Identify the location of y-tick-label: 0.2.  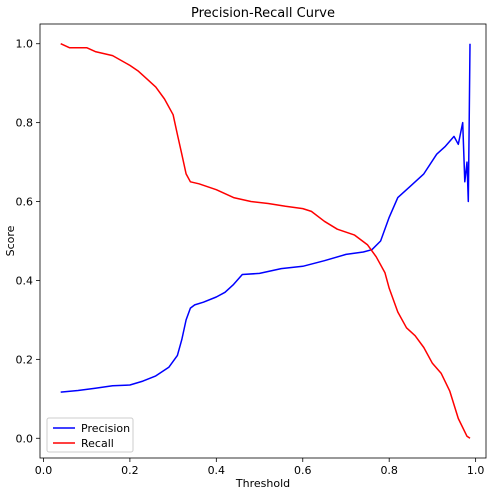
(25, 359).